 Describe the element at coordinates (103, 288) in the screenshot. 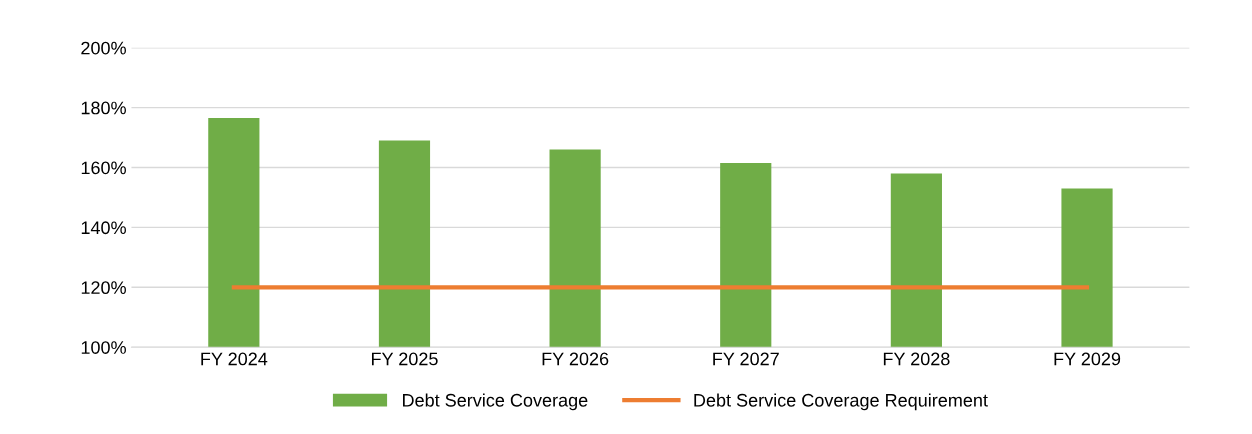

I see `y-tick-label: 120%` at that location.